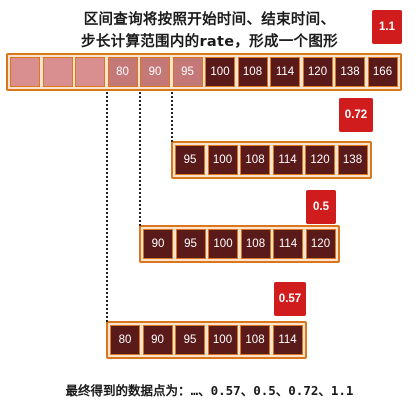  I want to click on rate-badge: 1.1, so click(387, 27).